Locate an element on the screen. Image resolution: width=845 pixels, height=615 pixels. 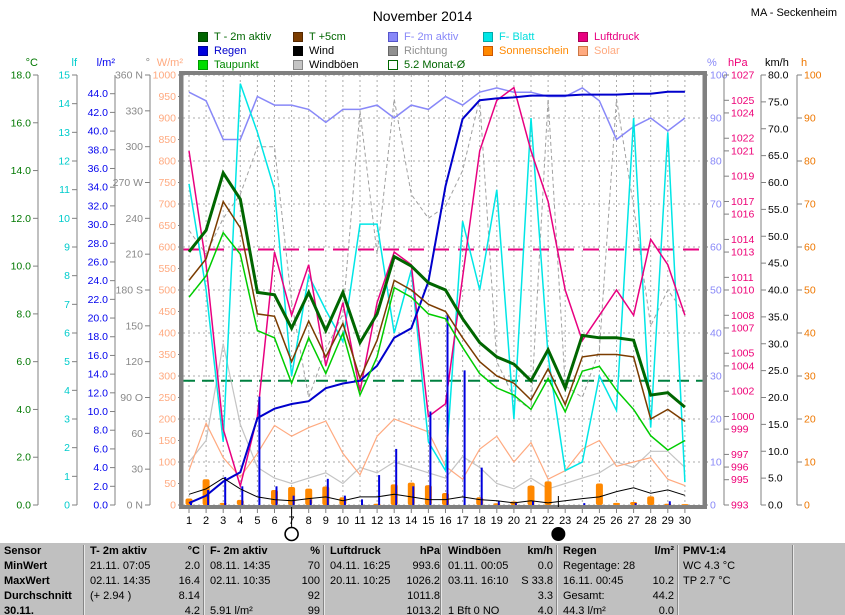
axis-label-deg: 270 W is located at coordinates (128, 183).